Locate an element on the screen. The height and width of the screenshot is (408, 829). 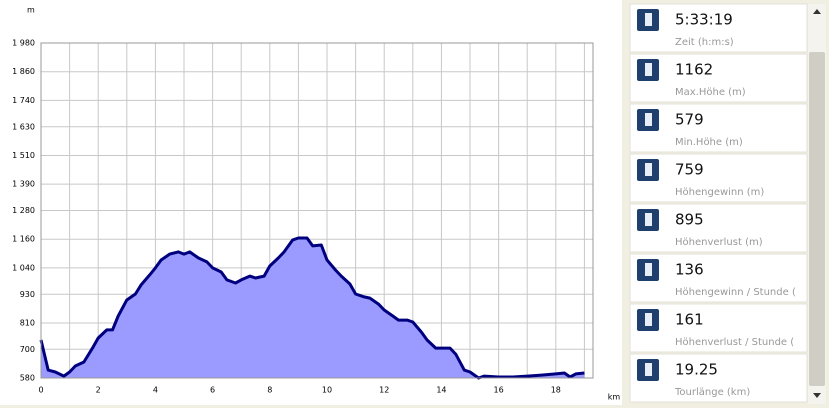
stat-label: Max.Höhe (m) is located at coordinates (710, 92).